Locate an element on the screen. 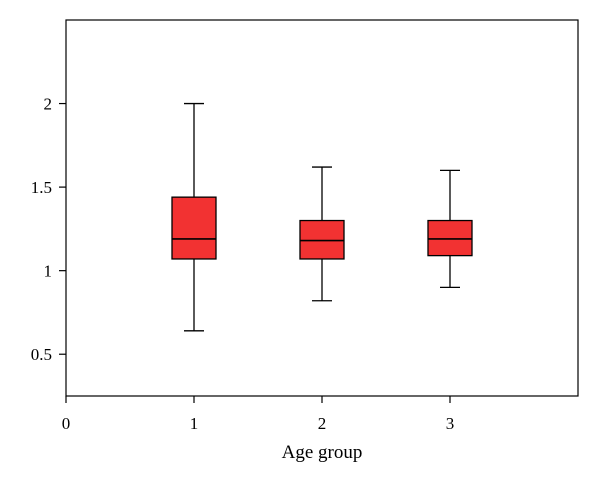  x-tick-label: 1 is located at coordinates (194, 423).